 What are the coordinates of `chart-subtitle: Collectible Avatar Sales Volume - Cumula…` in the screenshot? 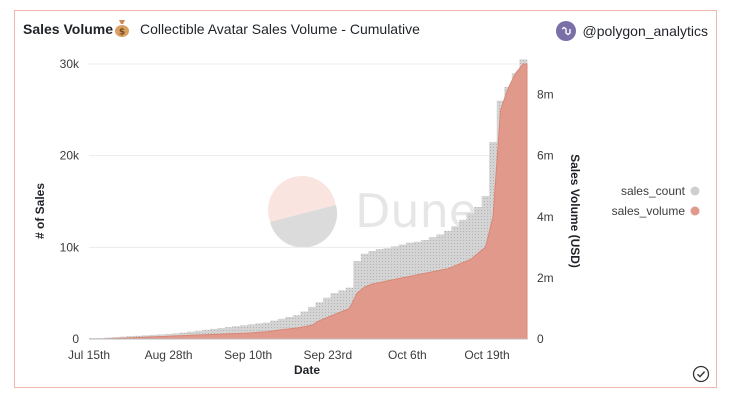 It's located at (280, 29).